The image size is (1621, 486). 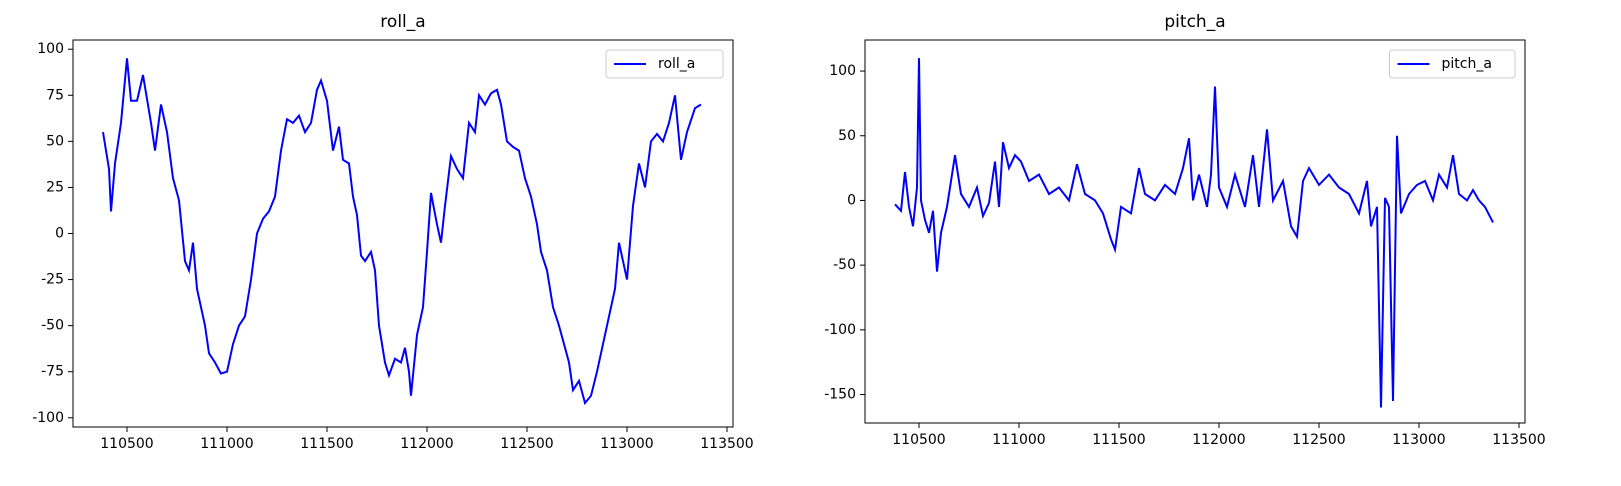 What do you see at coordinates (676, 64) in the screenshot?
I see `legend-label: roll_a` at bounding box center [676, 64].